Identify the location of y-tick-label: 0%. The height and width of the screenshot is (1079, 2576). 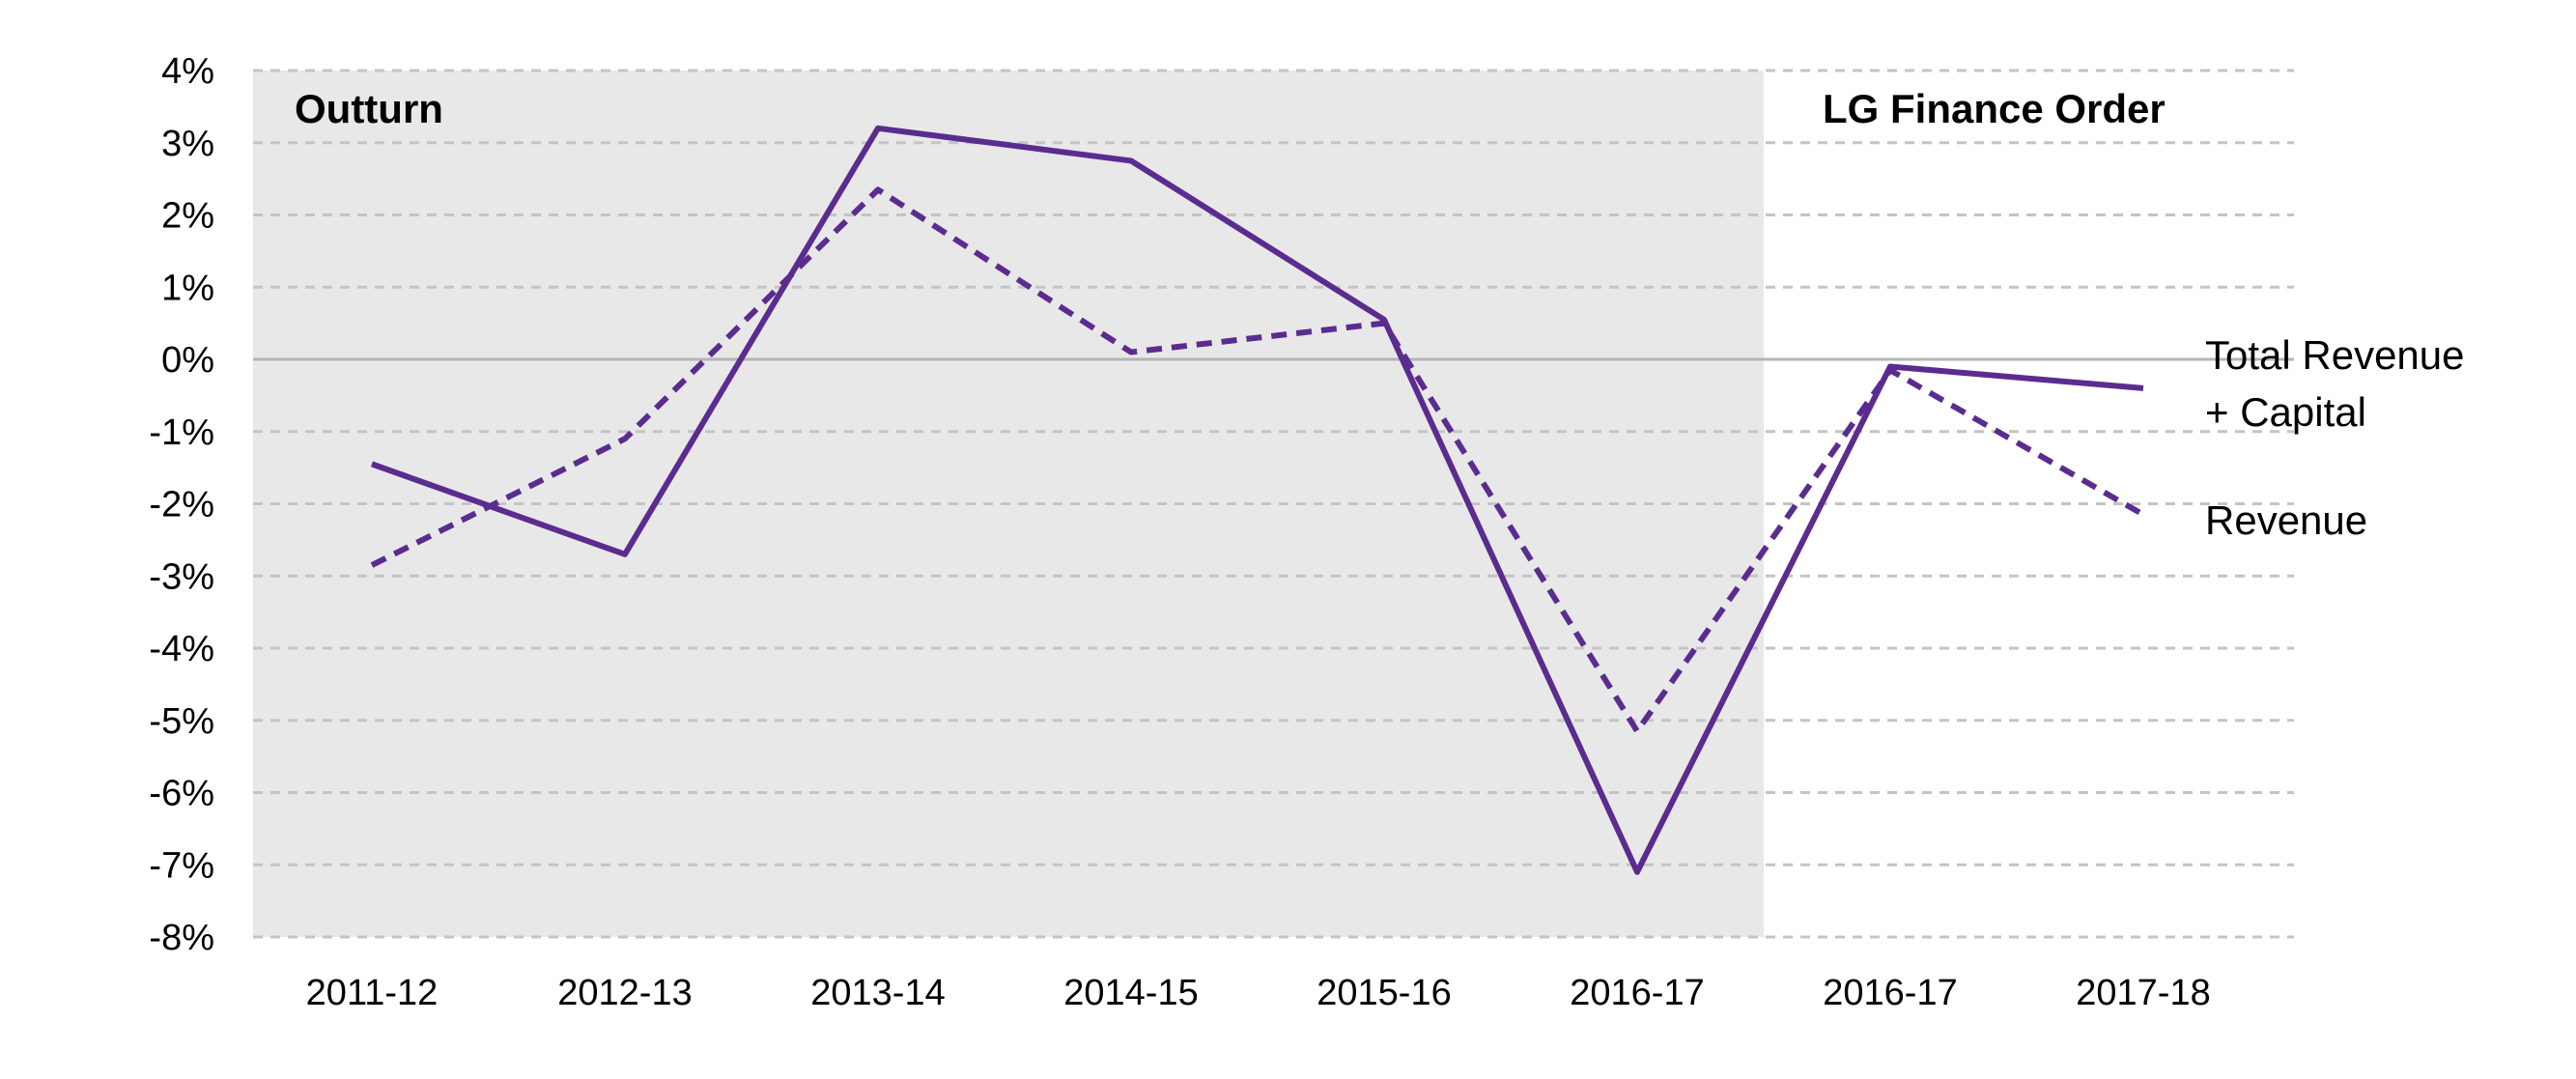
(187, 360).